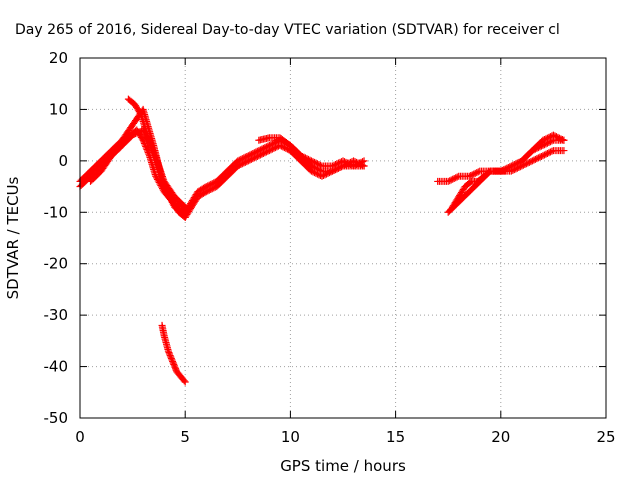 The width and height of the screenshot is (640, 480). What do you see at coordinates (56, 315) in the screenshot?
I see `y-tick-label: -30` at bounding box center [56, 315].